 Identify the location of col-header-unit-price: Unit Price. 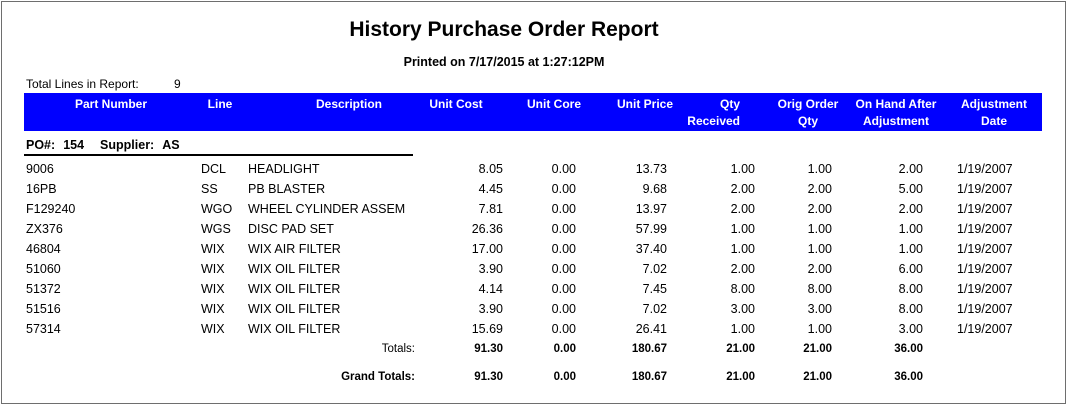
(644, 104).